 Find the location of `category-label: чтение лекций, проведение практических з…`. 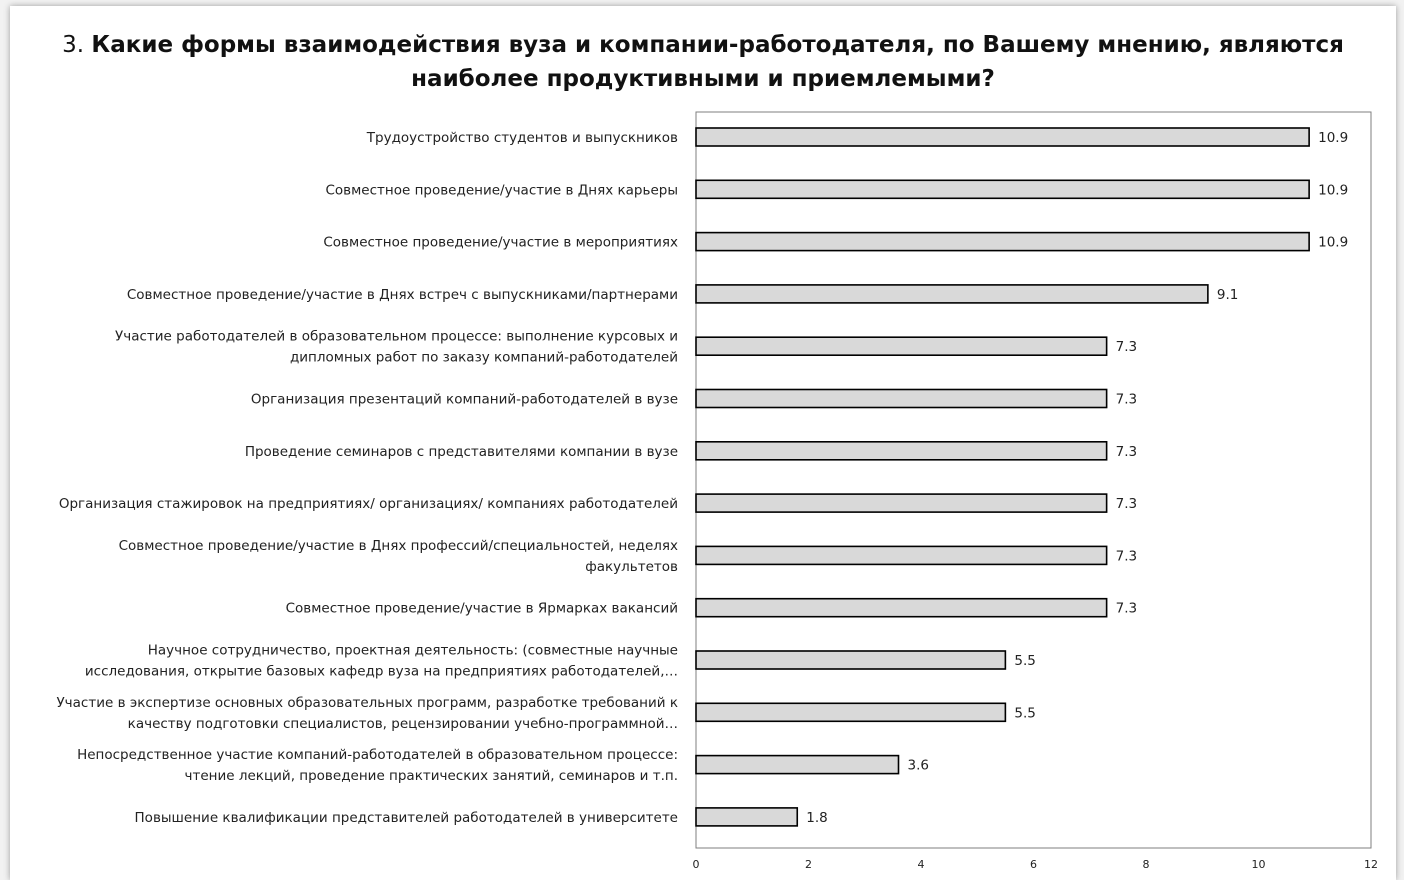

category-label: чтение лекций, проведение практических з… is located at coordinates (431, 776).